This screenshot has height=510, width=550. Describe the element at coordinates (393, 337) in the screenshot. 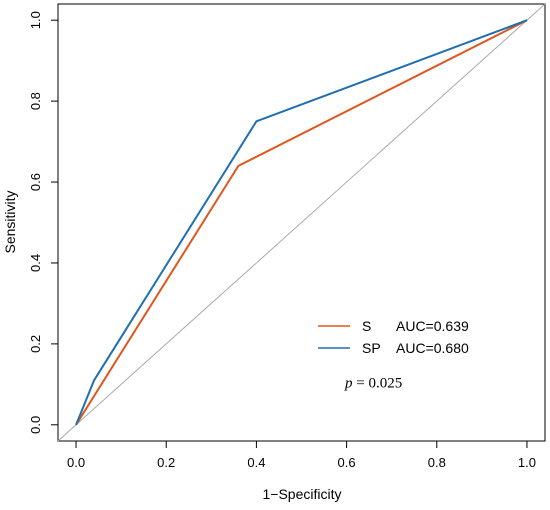

I see `legend: S AUC=0.639 SP AUC=0.680` at that location.